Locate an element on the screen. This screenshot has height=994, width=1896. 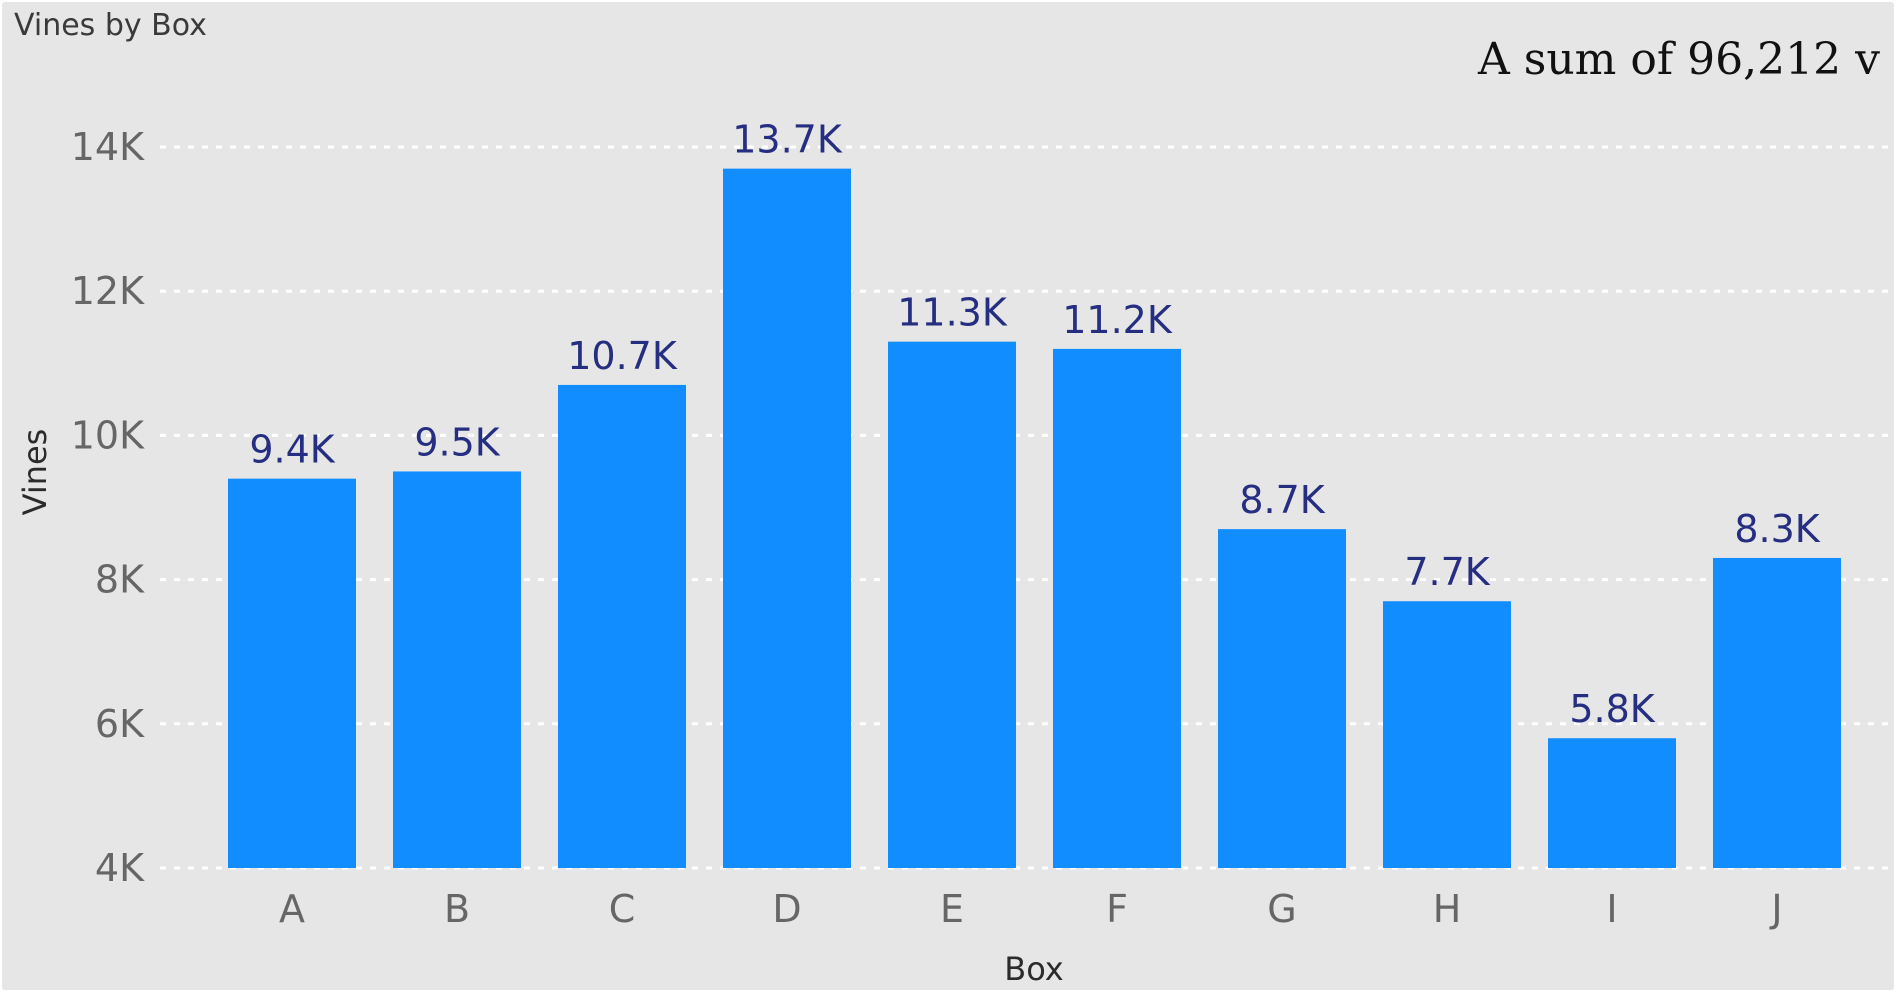
data-label: 8.3K is located at coordinates (1777, 529).